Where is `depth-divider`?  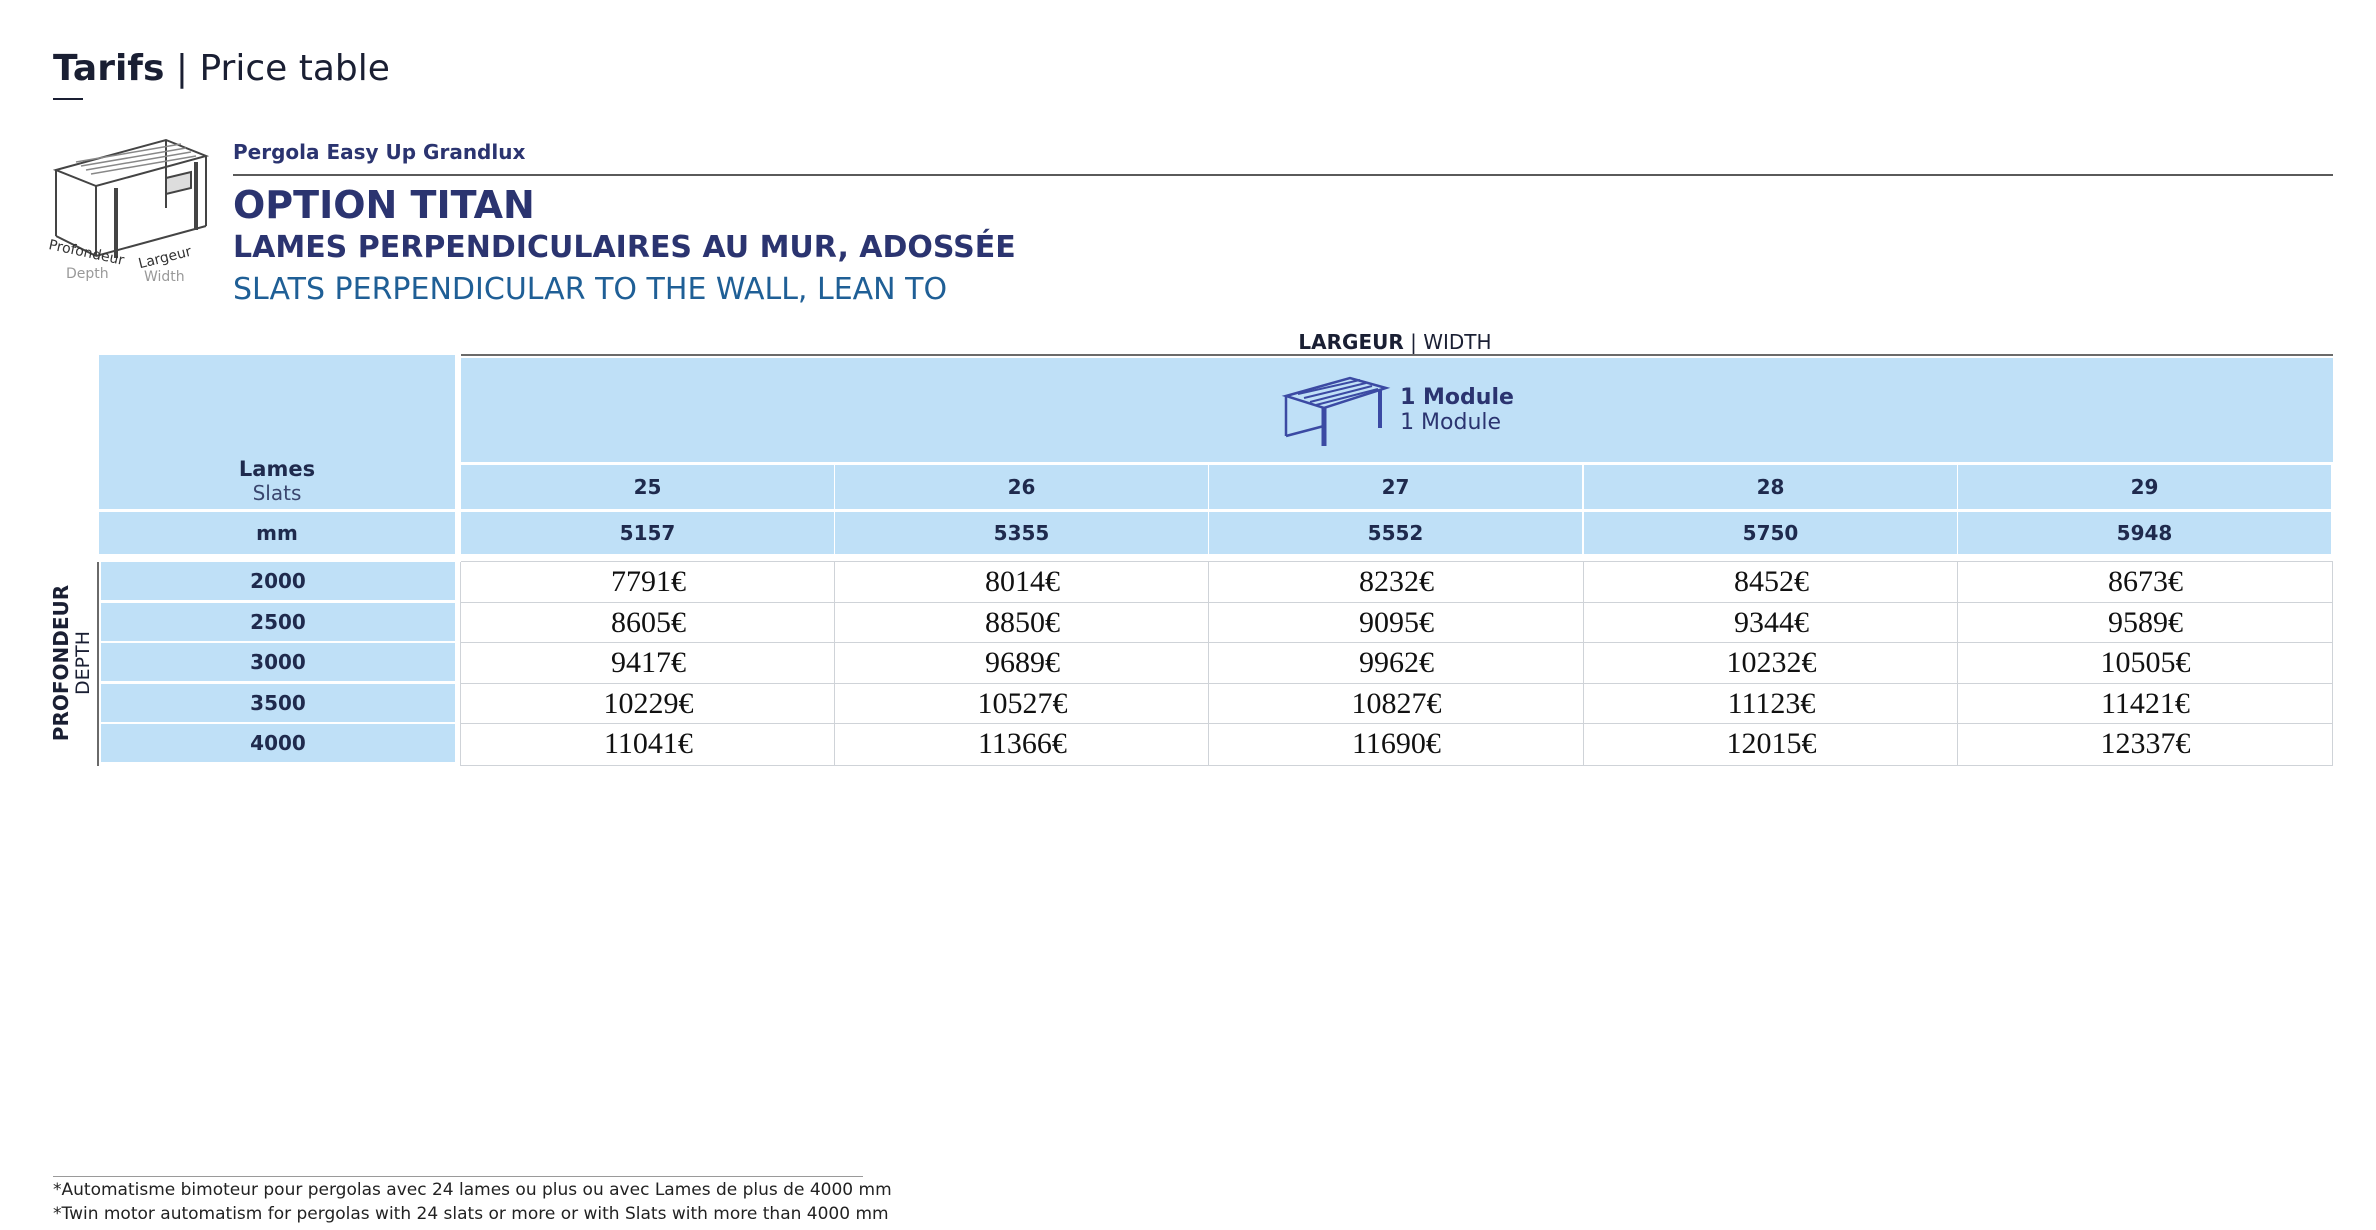 depth-divider is located at coordinates (98, 664).